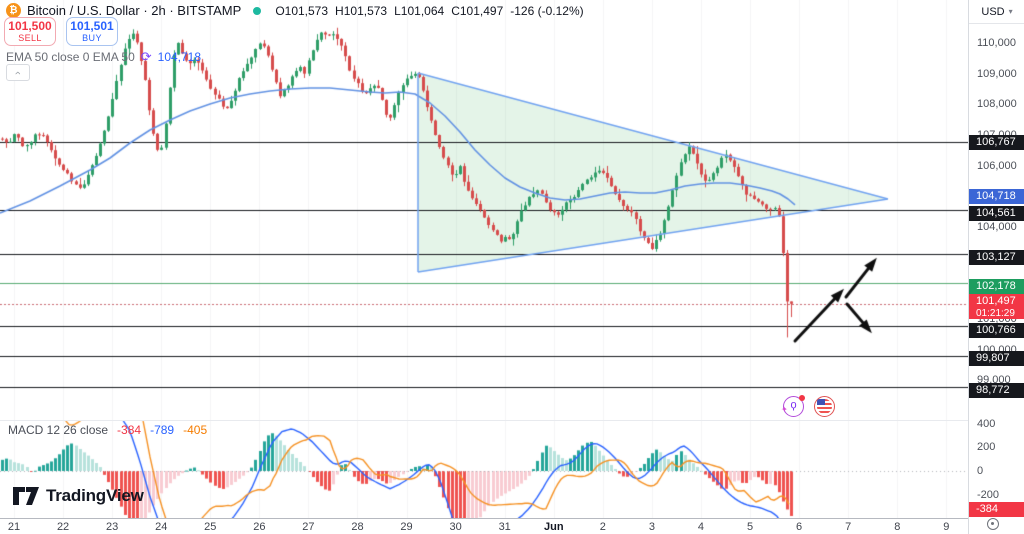 The width and height of the screenshot is (1024, 534). Describe the element at coordinates (980, 471) in the screenshot. I see `price-axis-tick: 0` at that location.